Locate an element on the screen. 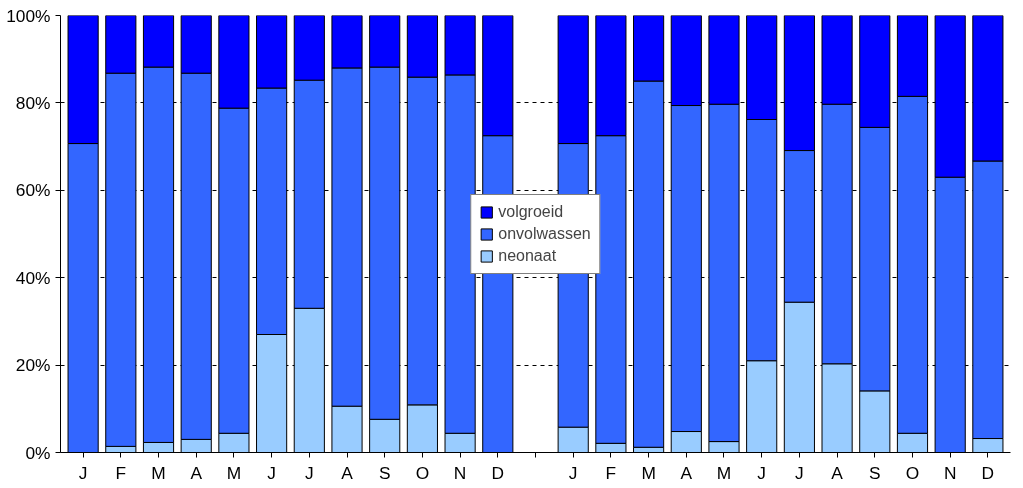 Image resolution: width=1023 pixels, height=488 pixels. y-tick-label: 80% is located at coordinates (33, 102).